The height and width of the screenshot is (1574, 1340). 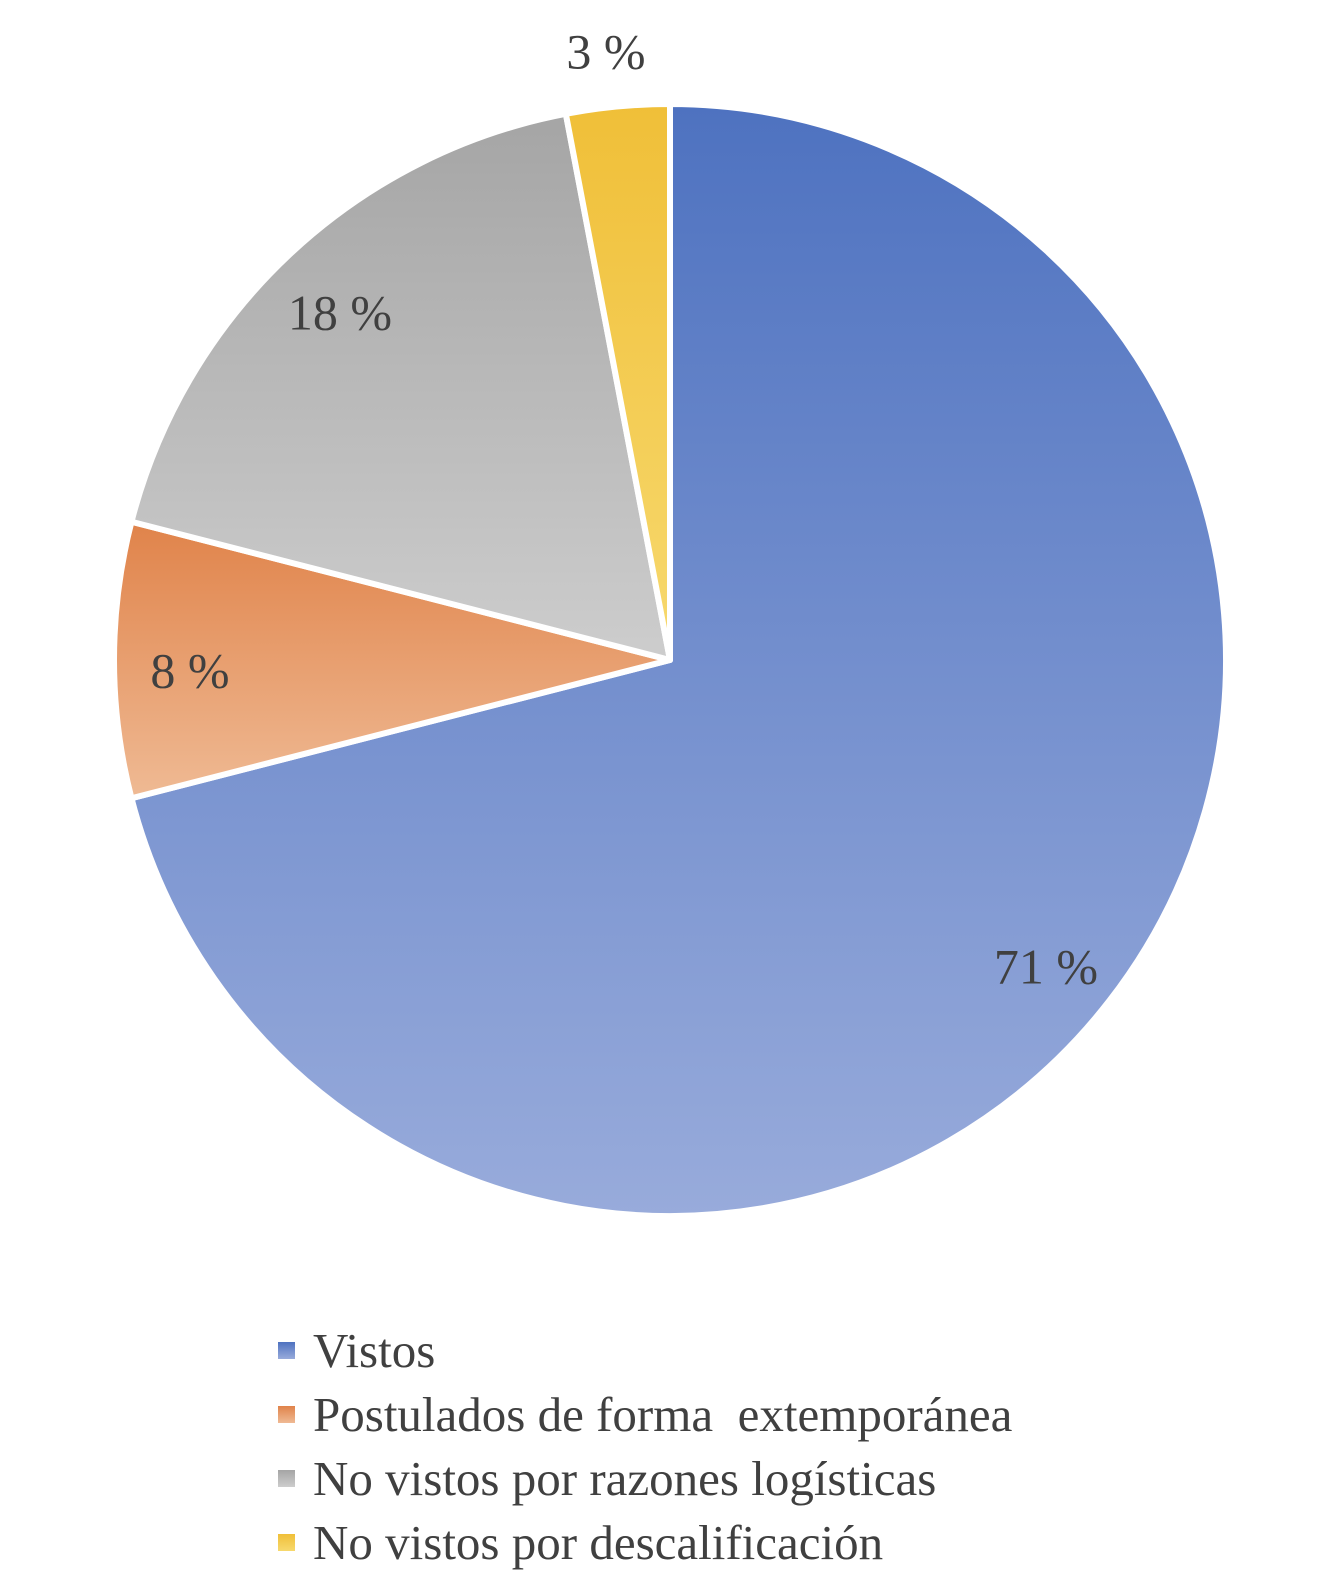 I want to click on pie-slice-descalificacion, so click(x=617, y=382).